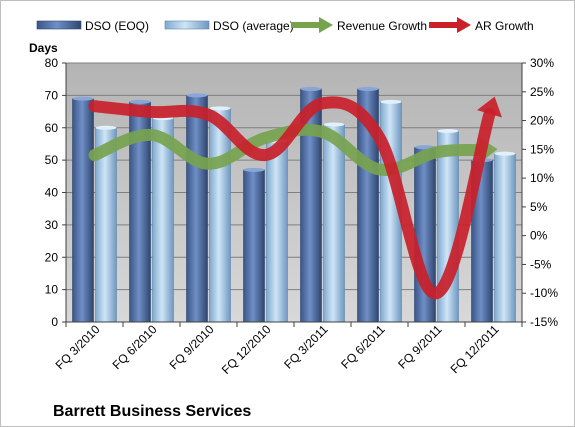 This screenshot has width=575, height=427. I want to click on arrowhead-ar-growth, so click(489, 107).